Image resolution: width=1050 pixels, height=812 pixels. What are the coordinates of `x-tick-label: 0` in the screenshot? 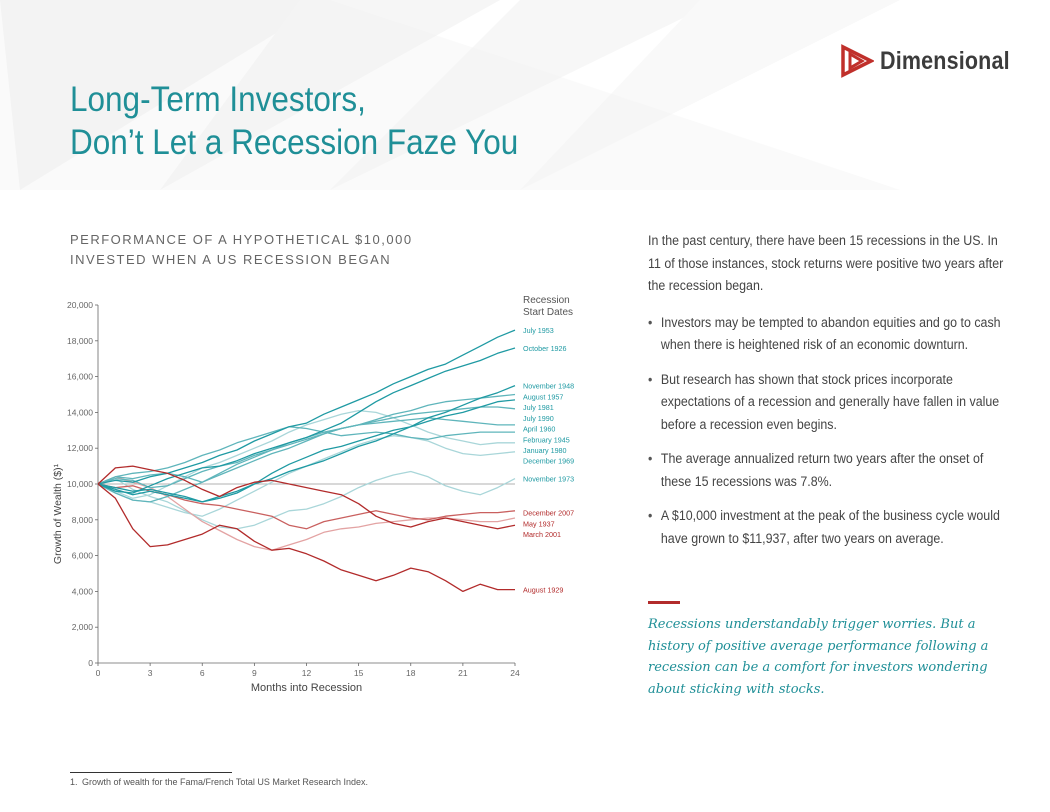 It's located at (98, 673).